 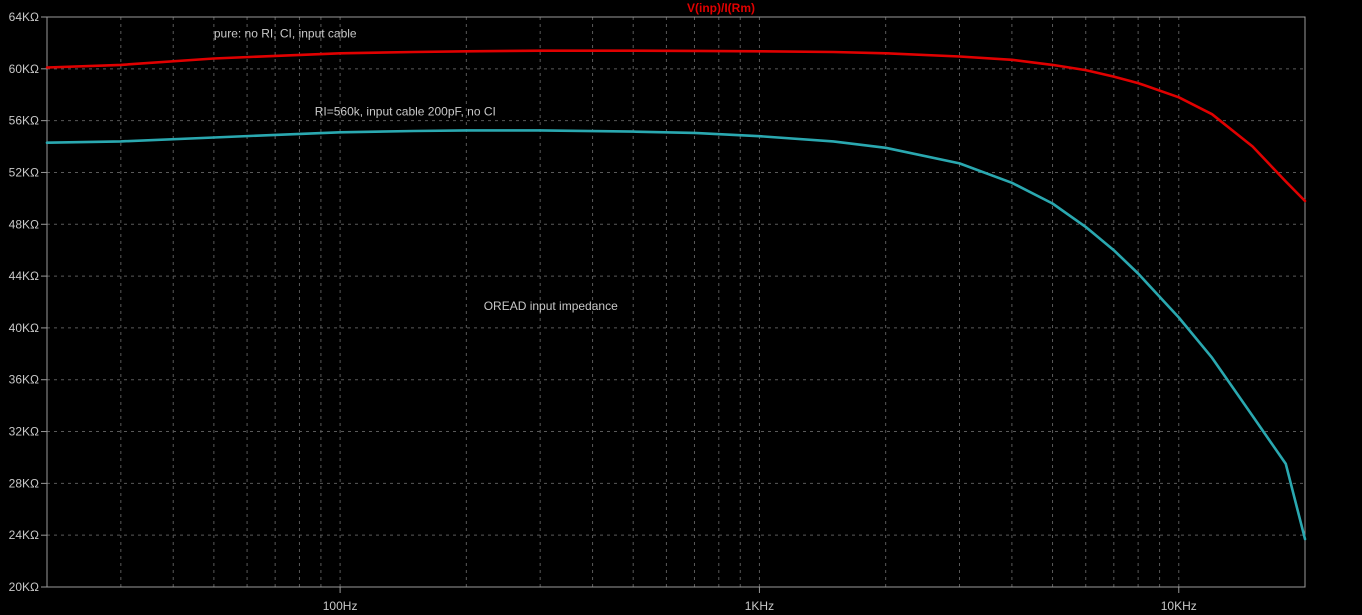 What do you see at coordinates (24, 483) in the screenshot?
I see `y-tick-label: 28KΩ` at bounding box center [24, 483].